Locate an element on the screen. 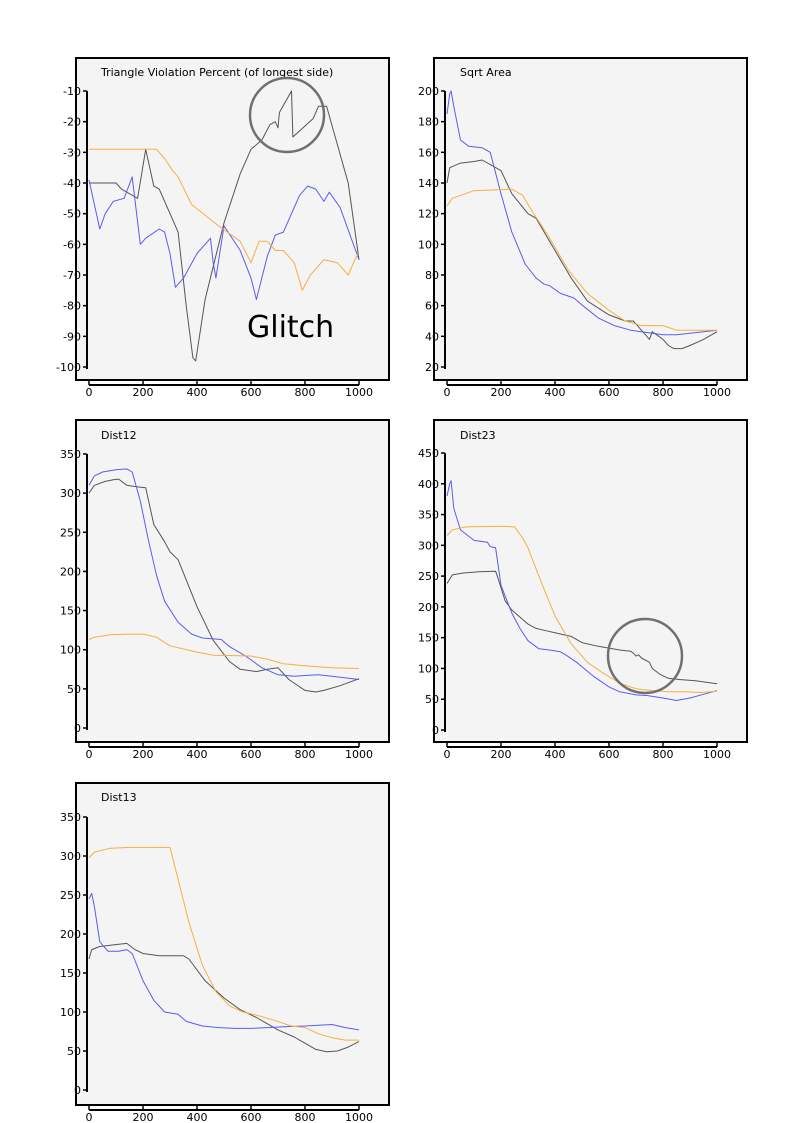  y-tick-label: -10 is located at coordinates (72, 91).